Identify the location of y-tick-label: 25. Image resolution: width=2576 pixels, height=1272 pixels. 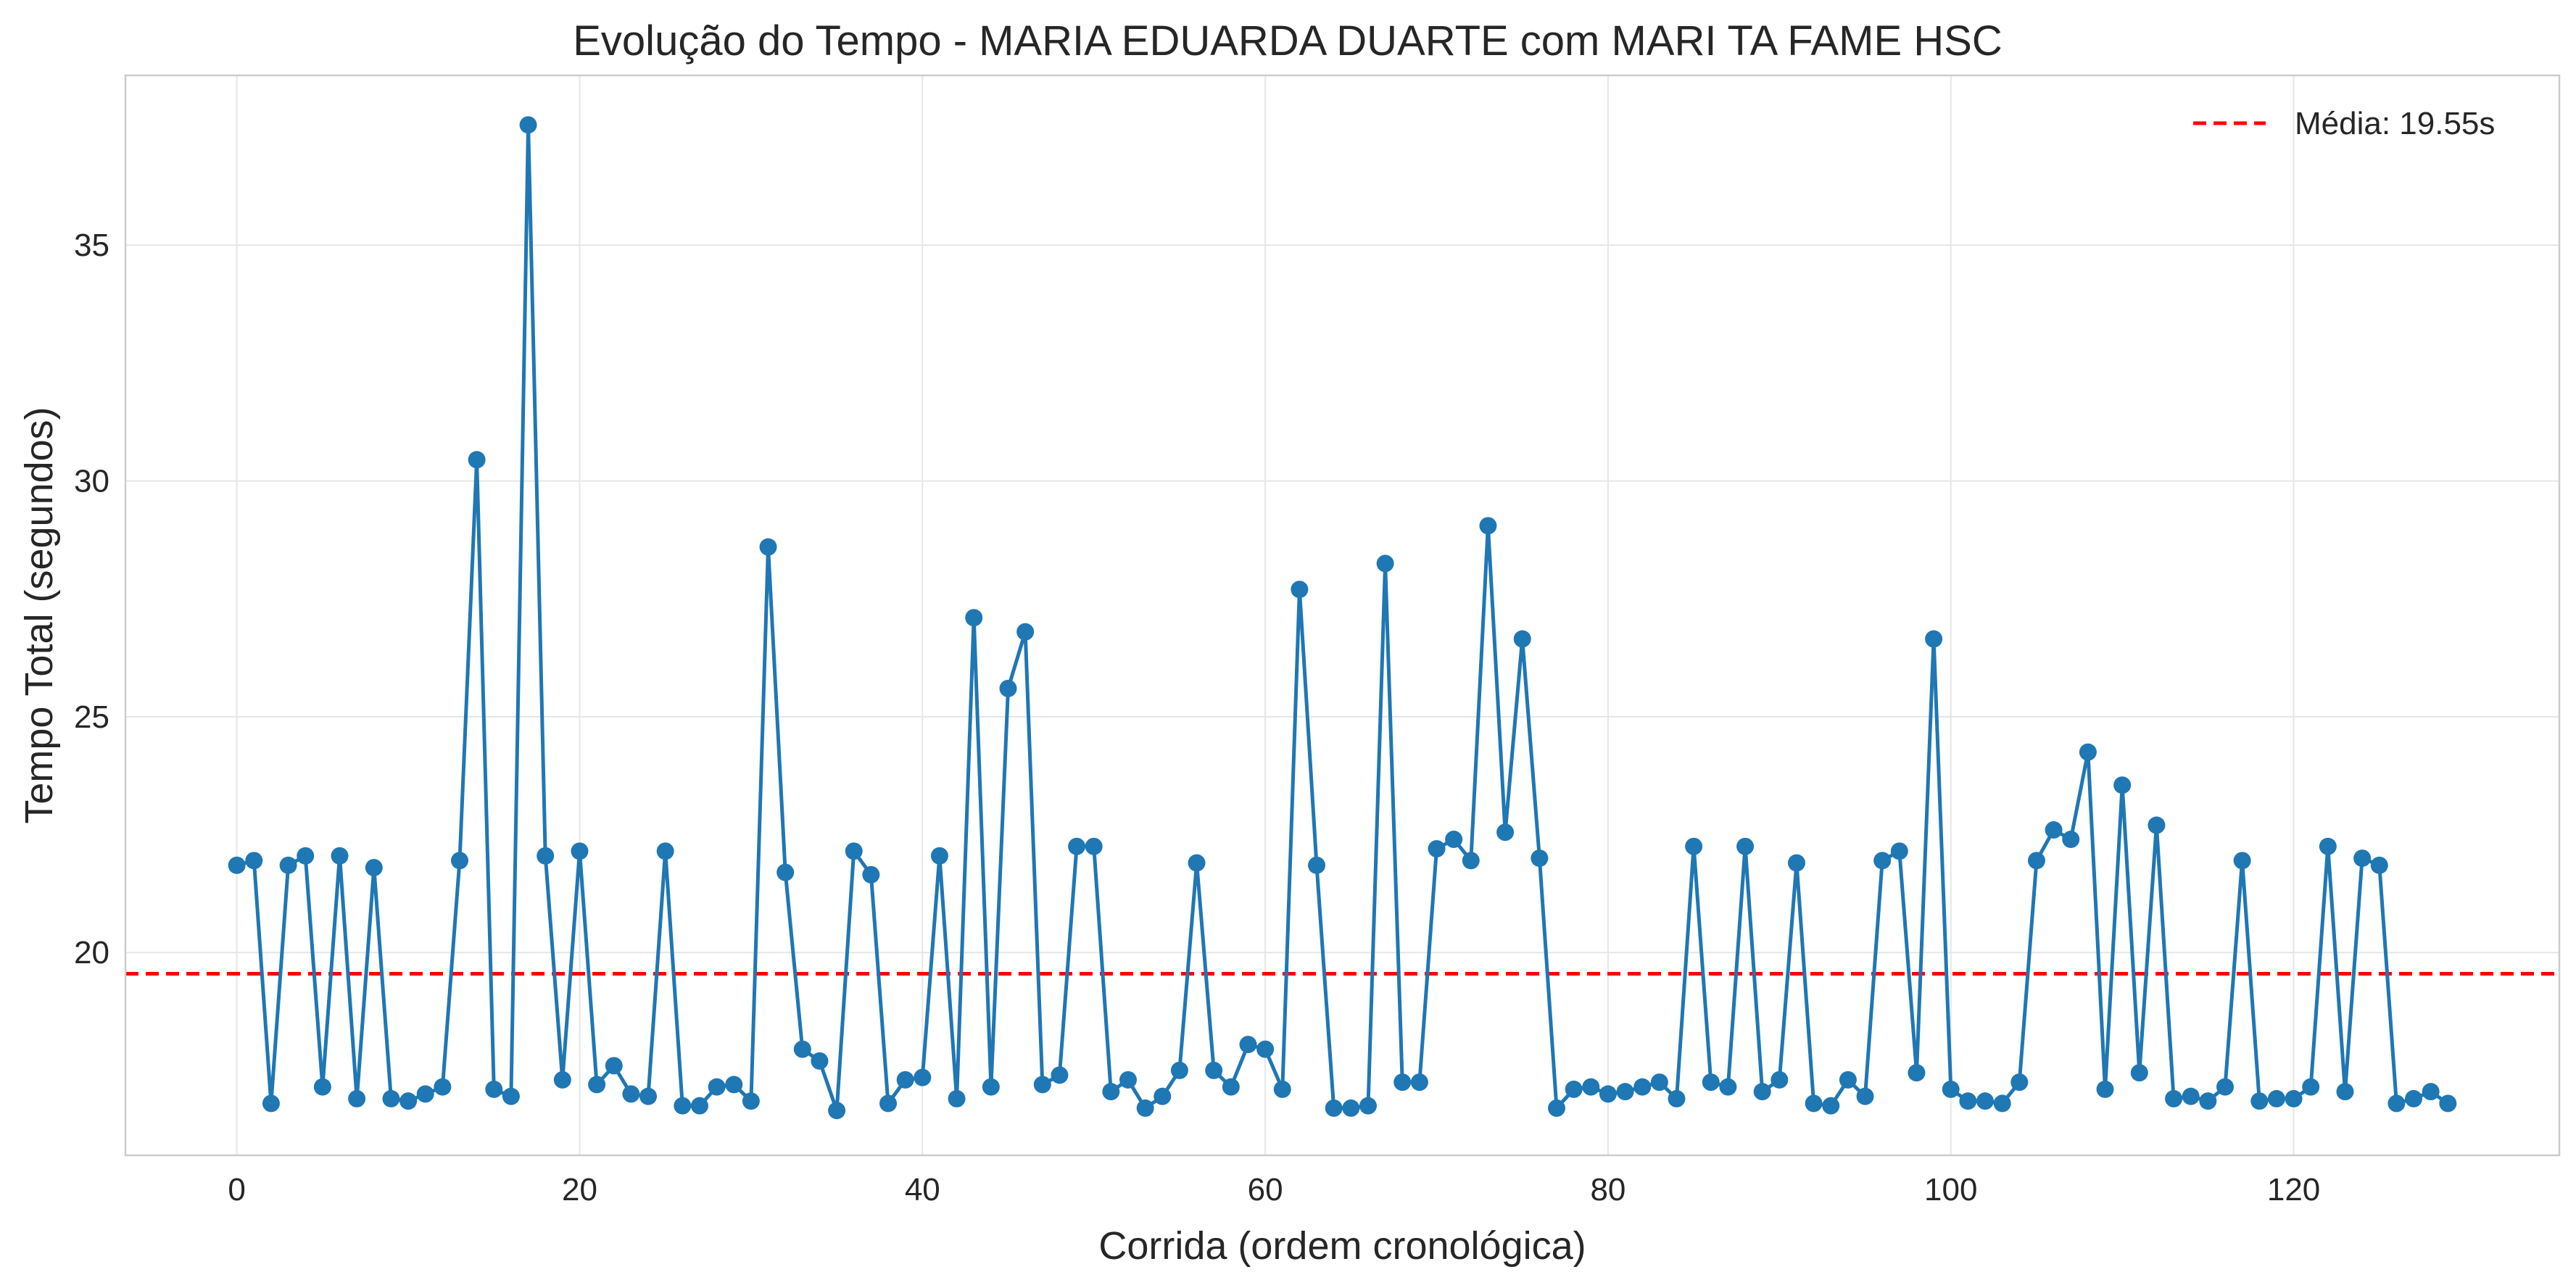
(91, 717).